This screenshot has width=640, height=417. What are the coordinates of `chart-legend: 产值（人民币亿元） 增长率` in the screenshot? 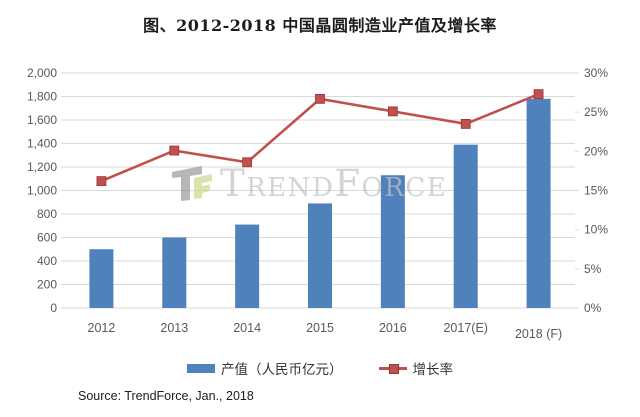 It's located at (320, 368).